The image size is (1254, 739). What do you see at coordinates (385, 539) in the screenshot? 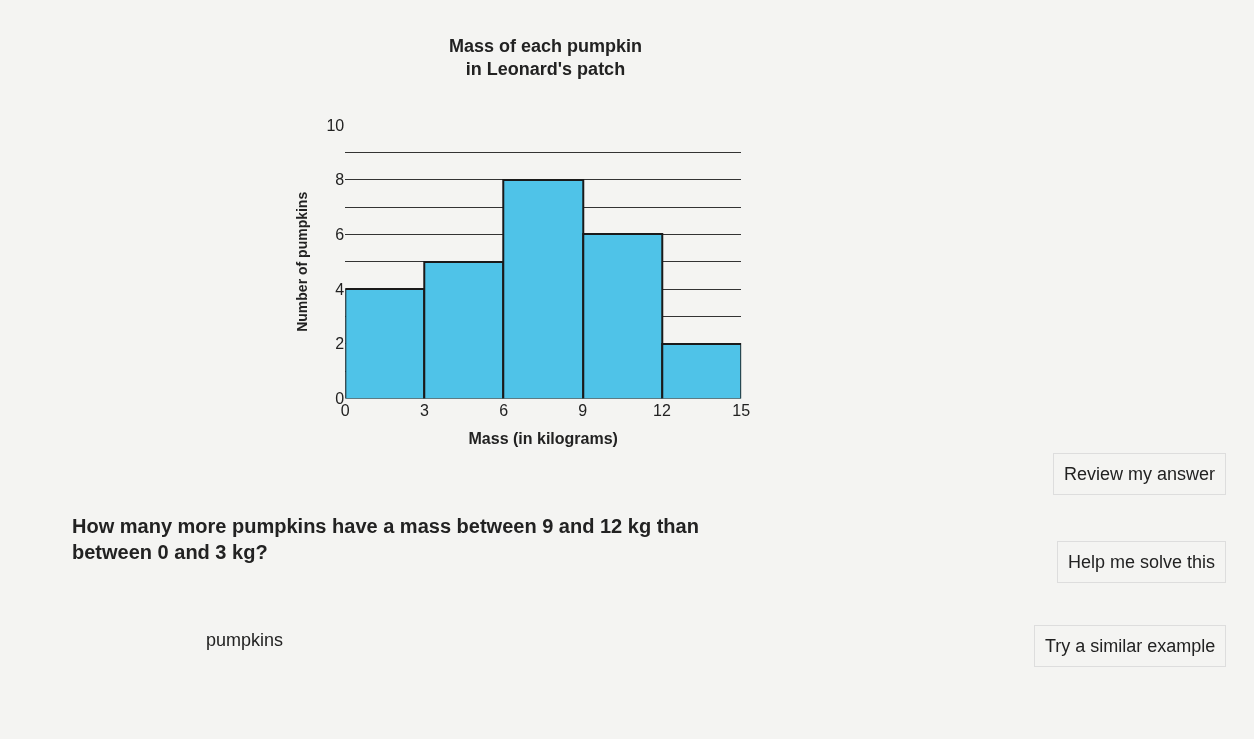
I see `text: How many more pumpkins have a mass between 9 and 12 kg than between 0 and 3 kg?` at bounding box center [385, 539].